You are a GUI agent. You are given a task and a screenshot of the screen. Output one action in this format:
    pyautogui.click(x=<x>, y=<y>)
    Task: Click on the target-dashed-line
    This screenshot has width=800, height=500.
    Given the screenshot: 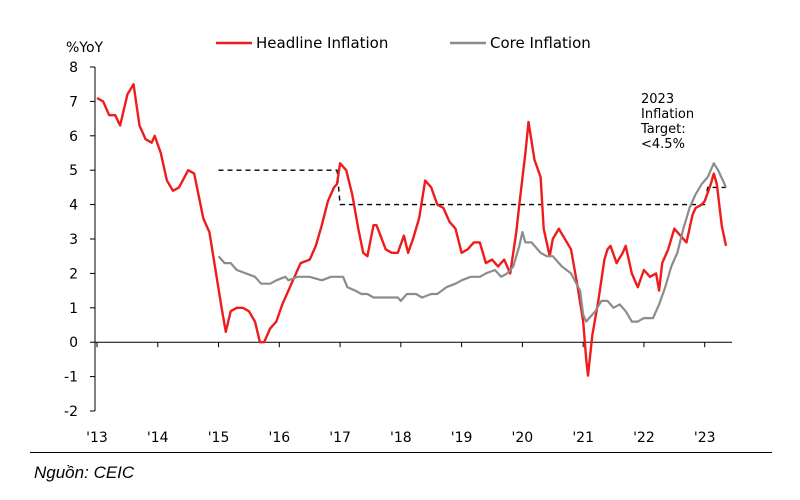 What is the action you would take?
    pyautogui.click(x=472, y=187)
    